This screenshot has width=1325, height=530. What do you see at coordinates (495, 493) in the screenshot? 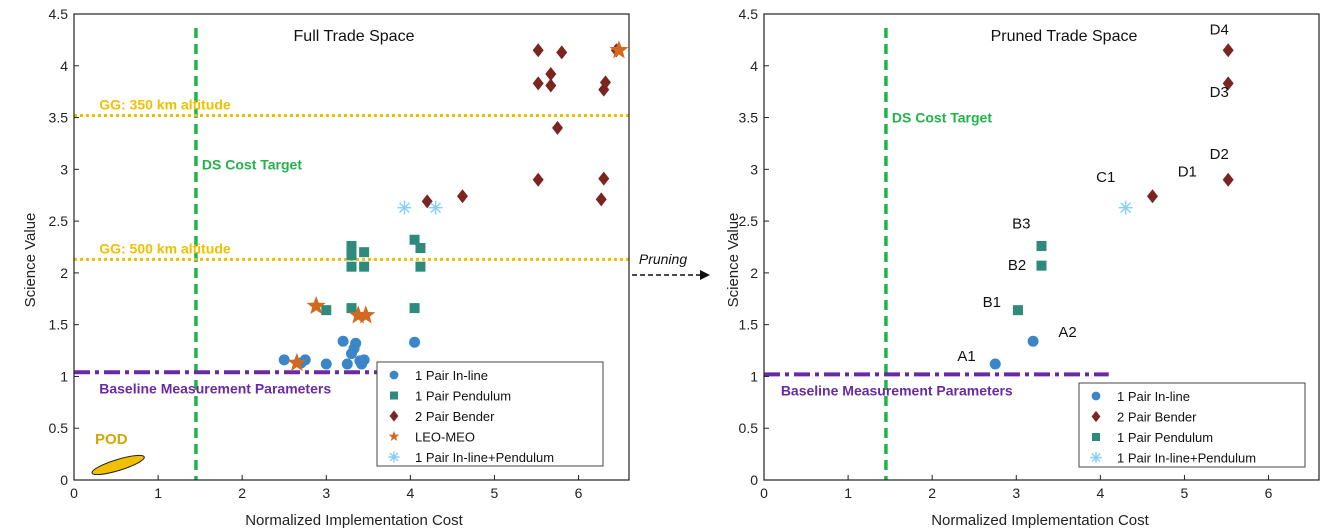
I see `full-x-tick-label: 5` at bounding box center [495, 493].